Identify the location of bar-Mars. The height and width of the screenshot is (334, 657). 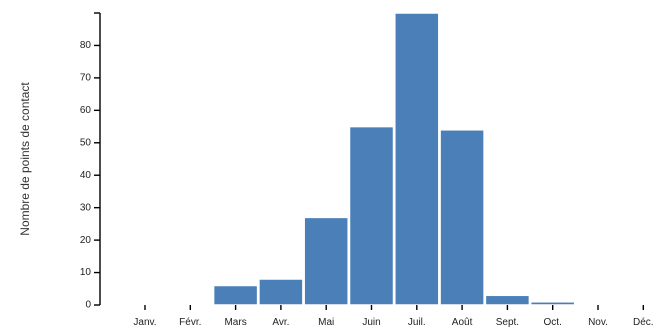
(235, 295).